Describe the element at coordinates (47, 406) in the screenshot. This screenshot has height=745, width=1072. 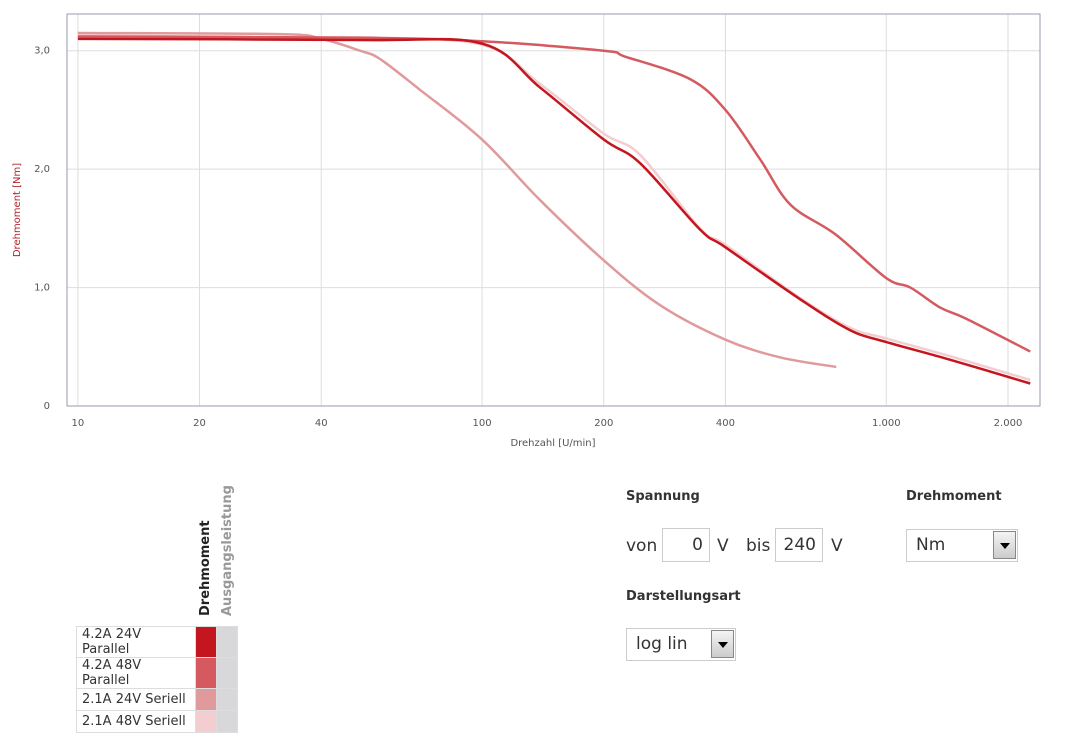
I see `y-tick-label: 0` at that location.